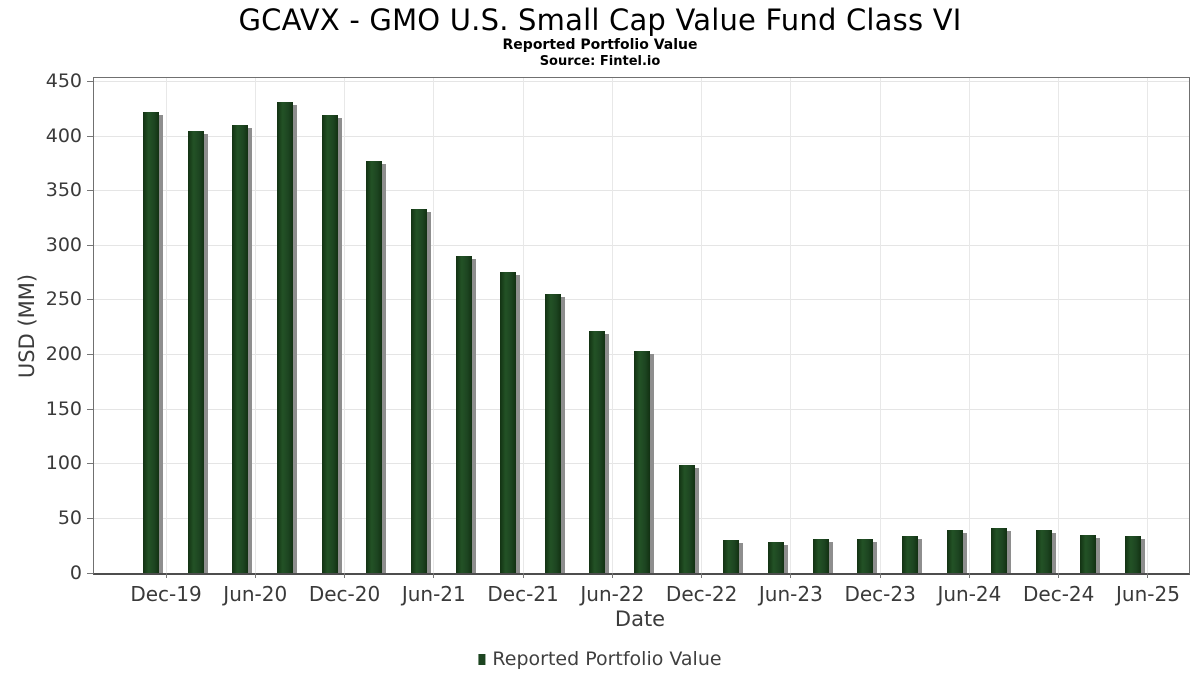 The height and width of the screenshot is (675, 1200). What do you see at coordinates (433, 594) in the screenshot?
I see `x-tick-label: Jun-21` at bounding box center [433, 594].